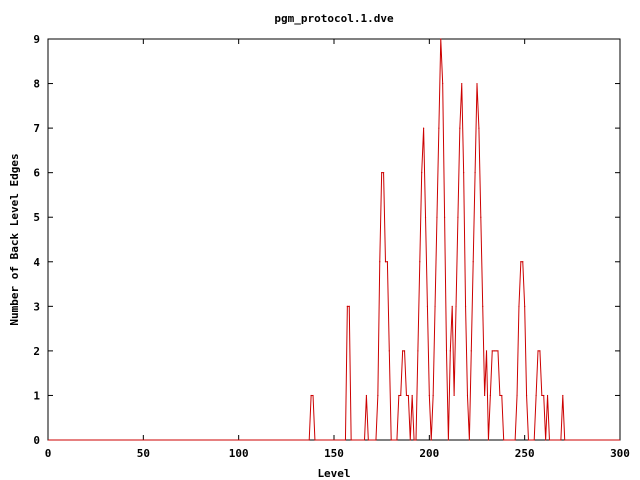 This screenshot has height=480, width=640. I want to click on chart-title: pgm_protocol.1.dve, so click(334, 18).